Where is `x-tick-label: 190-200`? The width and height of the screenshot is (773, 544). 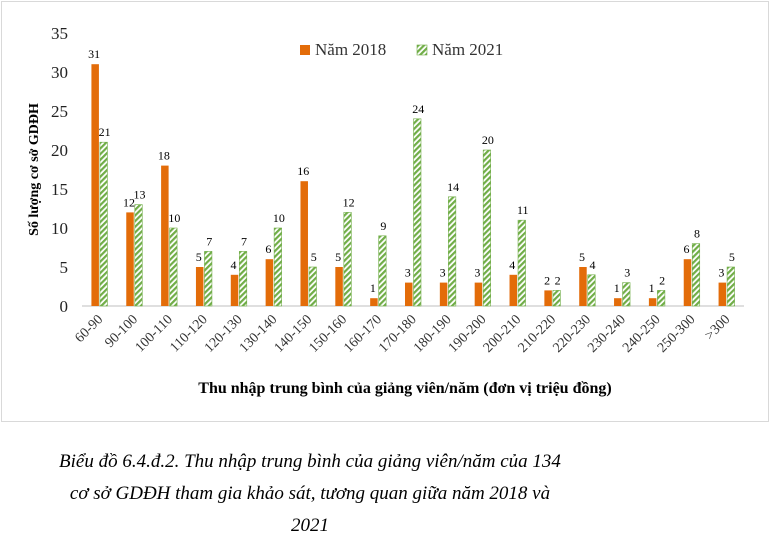 x-tick-label: 190-200 is located at coordinates (468, 334).